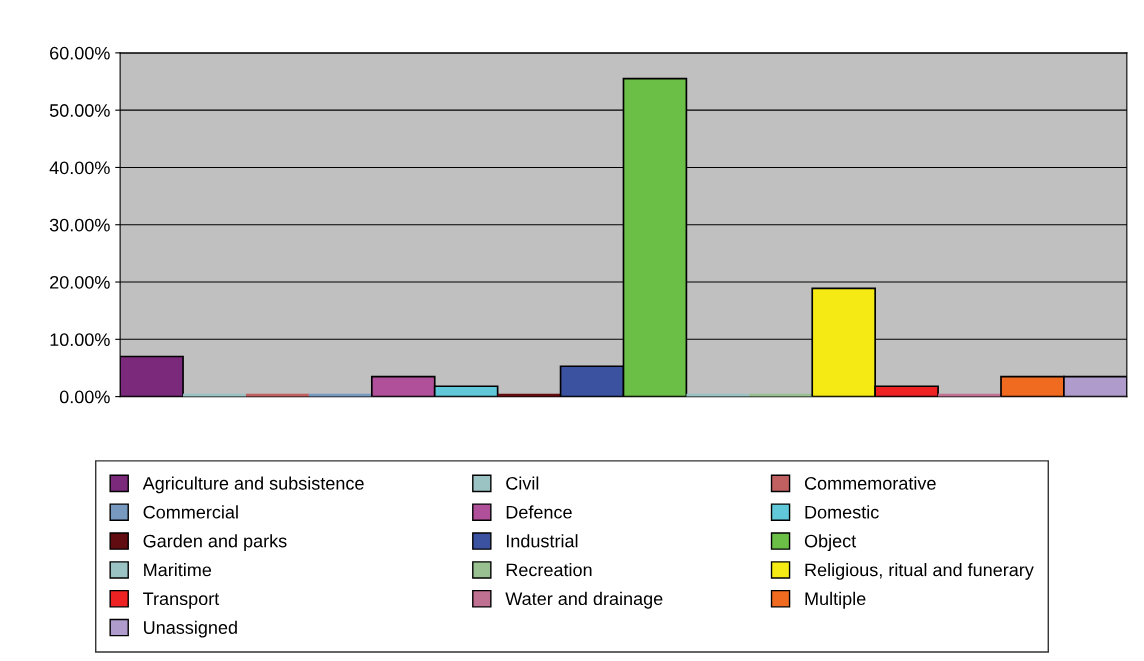 This screenshot has height=661, width=1144. I want to click on legend-label: Garden and parks, so click(215, 542).